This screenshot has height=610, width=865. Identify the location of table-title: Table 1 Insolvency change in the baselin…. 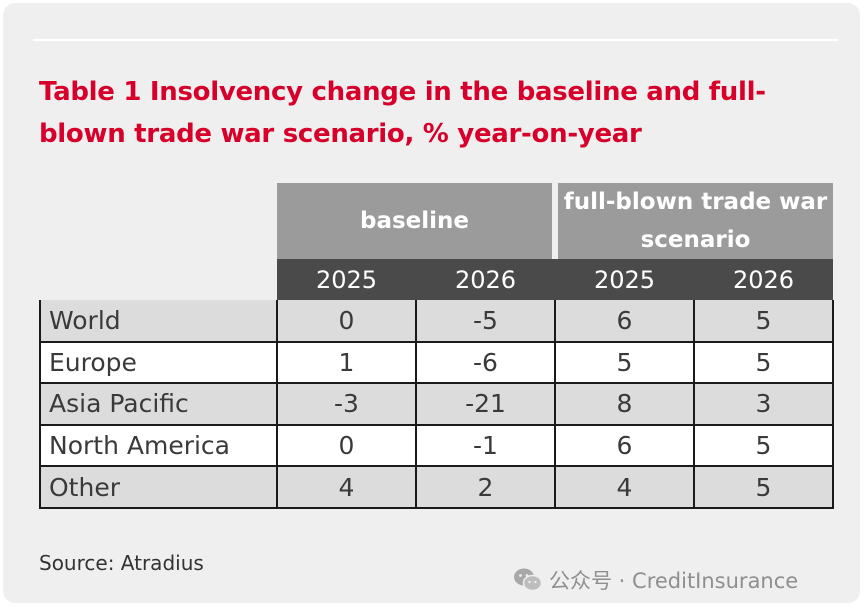
(402, 113).